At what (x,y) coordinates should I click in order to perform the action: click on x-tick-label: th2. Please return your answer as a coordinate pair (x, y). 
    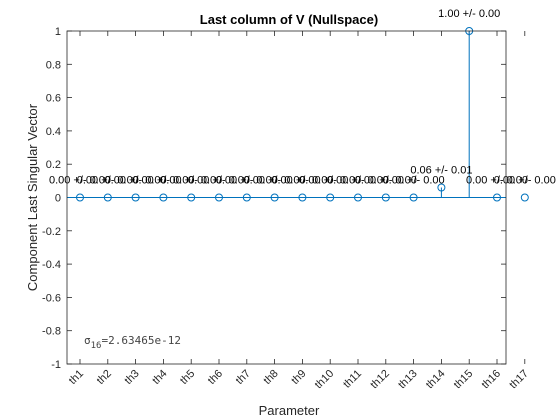
    Looking at the image, I should click on (104, 377).